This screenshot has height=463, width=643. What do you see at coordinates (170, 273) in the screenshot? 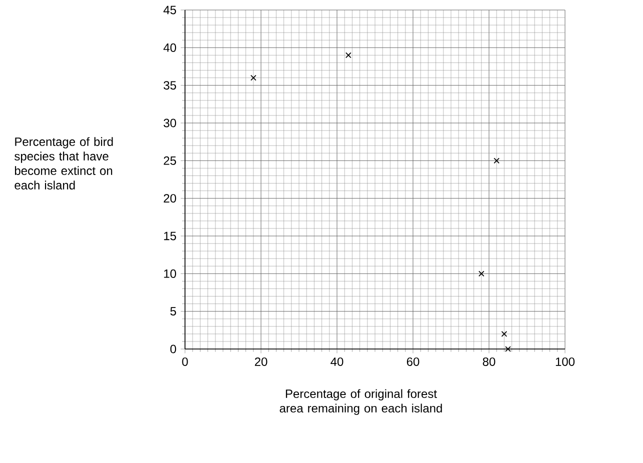
I see `y-tick-label: 10` at bounding box center [170, 273].